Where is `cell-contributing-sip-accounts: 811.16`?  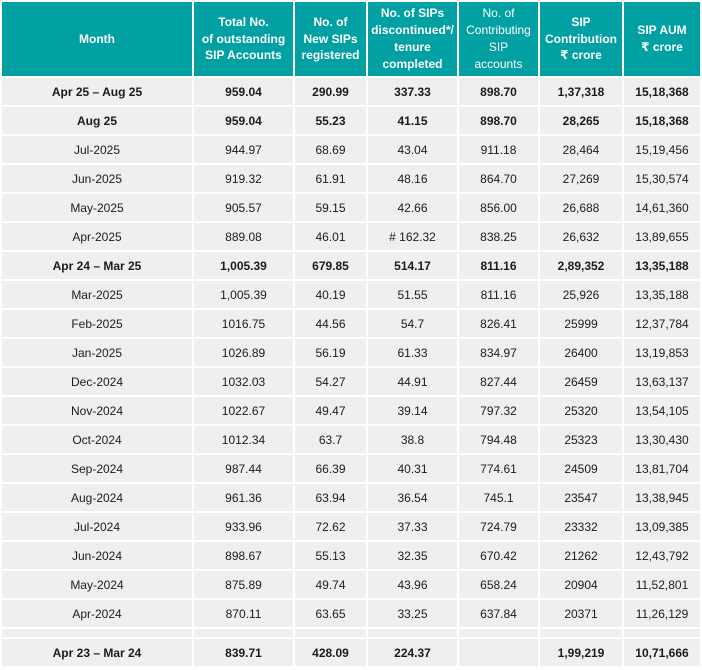 cell-contributing-sip-accounts: 811.16 is located at coordinates (498, 294).